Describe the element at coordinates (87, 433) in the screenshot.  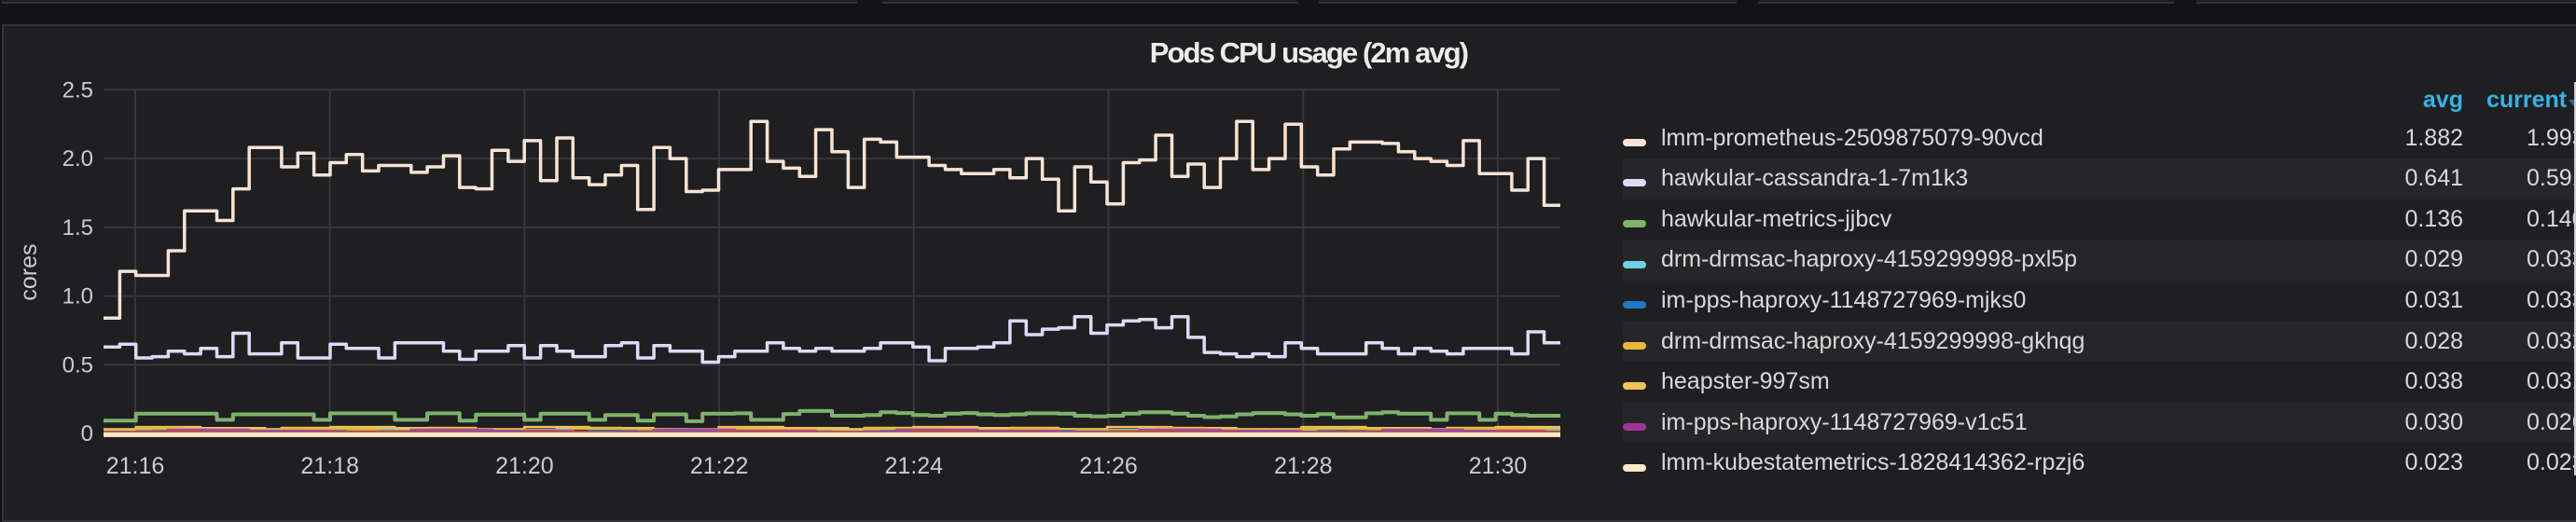
I see `svg-text: 0` at that location.